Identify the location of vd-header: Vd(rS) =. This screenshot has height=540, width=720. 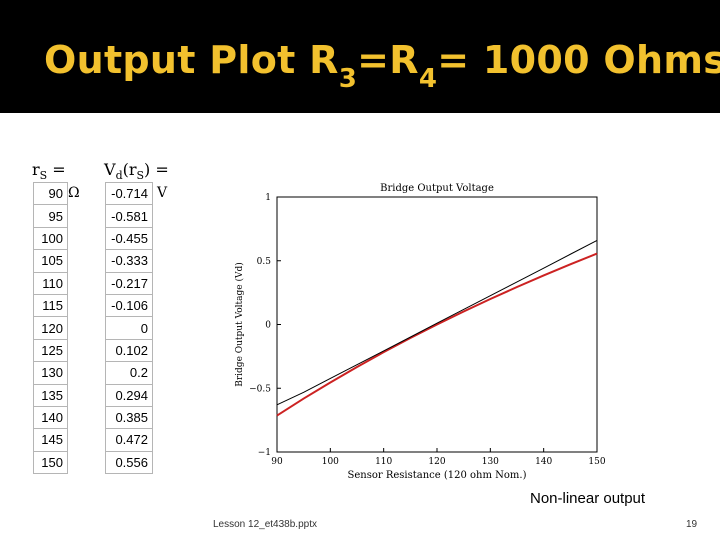
(136, 171).